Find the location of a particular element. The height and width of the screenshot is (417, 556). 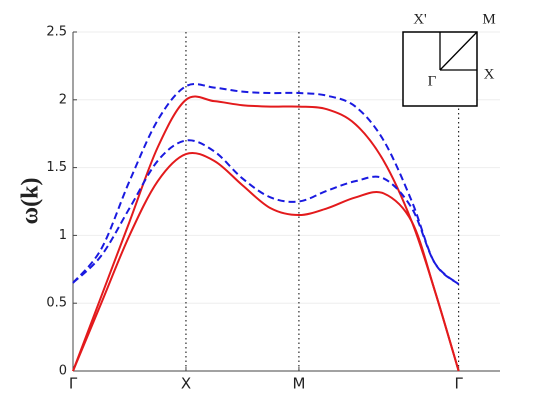

y-tick-label: 1.5 is located at coordinates (56, 167).